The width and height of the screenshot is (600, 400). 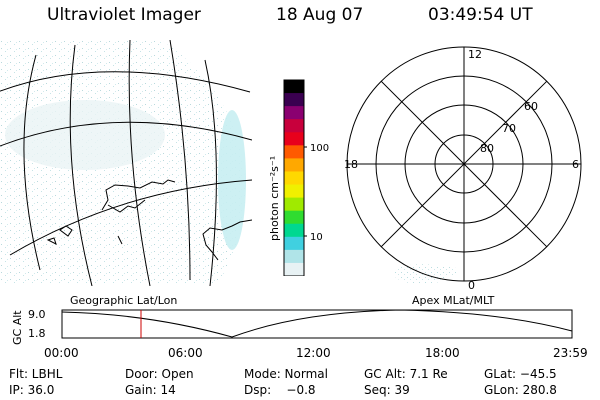 What do you see at coordinates (475, 54) in the screenshot?
I see `mlt-label-12: 12` at bounding box center [475, 54].